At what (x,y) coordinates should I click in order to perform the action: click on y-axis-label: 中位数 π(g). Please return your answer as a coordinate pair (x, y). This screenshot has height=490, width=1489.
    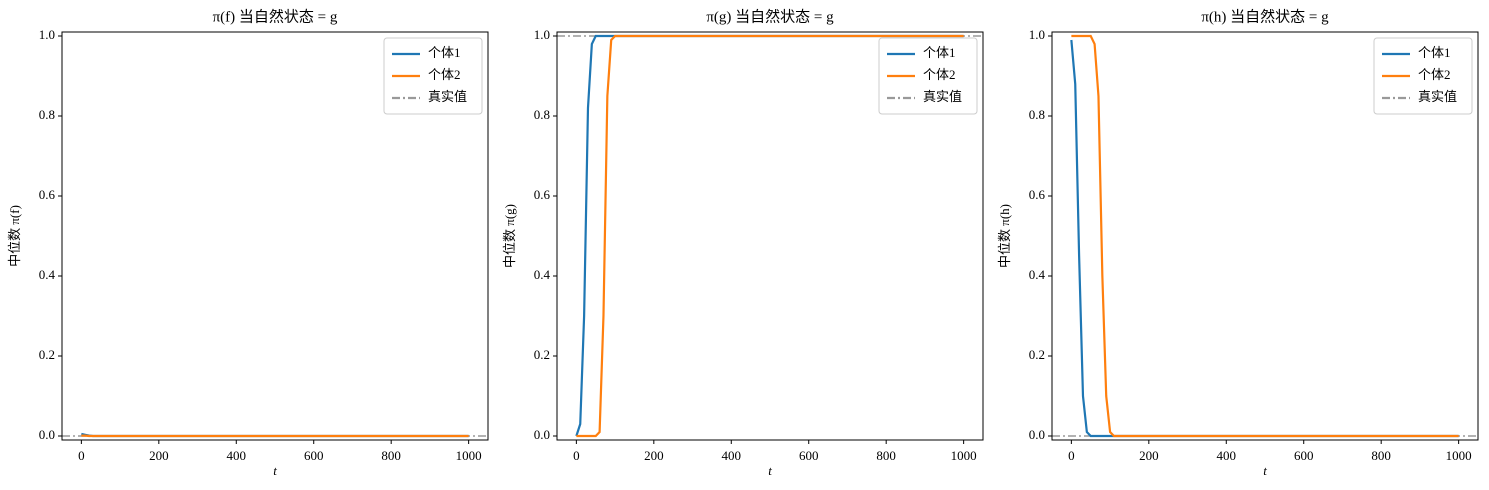
    Looking at the image, I should click on (509, 236).